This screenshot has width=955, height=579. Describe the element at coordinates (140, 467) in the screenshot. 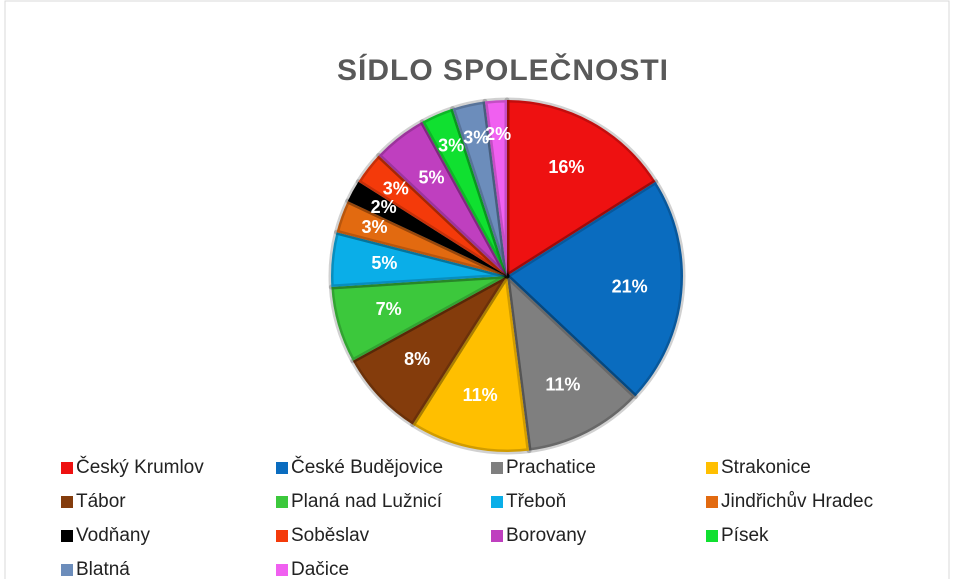

I see `legend-label: Český Krumlov` at that location.